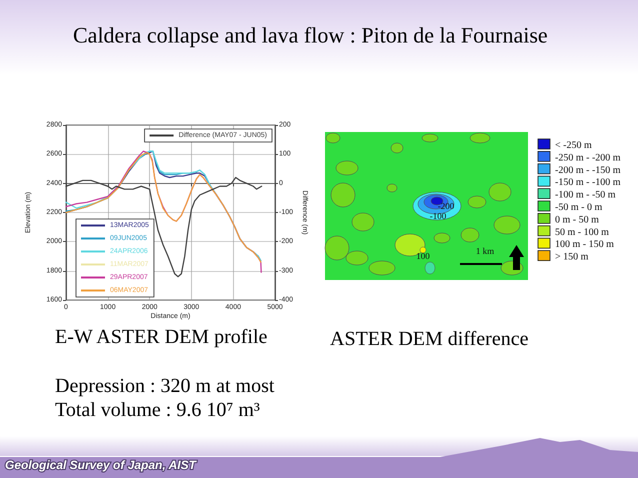  Describe the element at coordinates (310, 35) in the screenshot. I see `chart-title: Caldera collapse and lava flow : Piton de la Fournaise` at that location.